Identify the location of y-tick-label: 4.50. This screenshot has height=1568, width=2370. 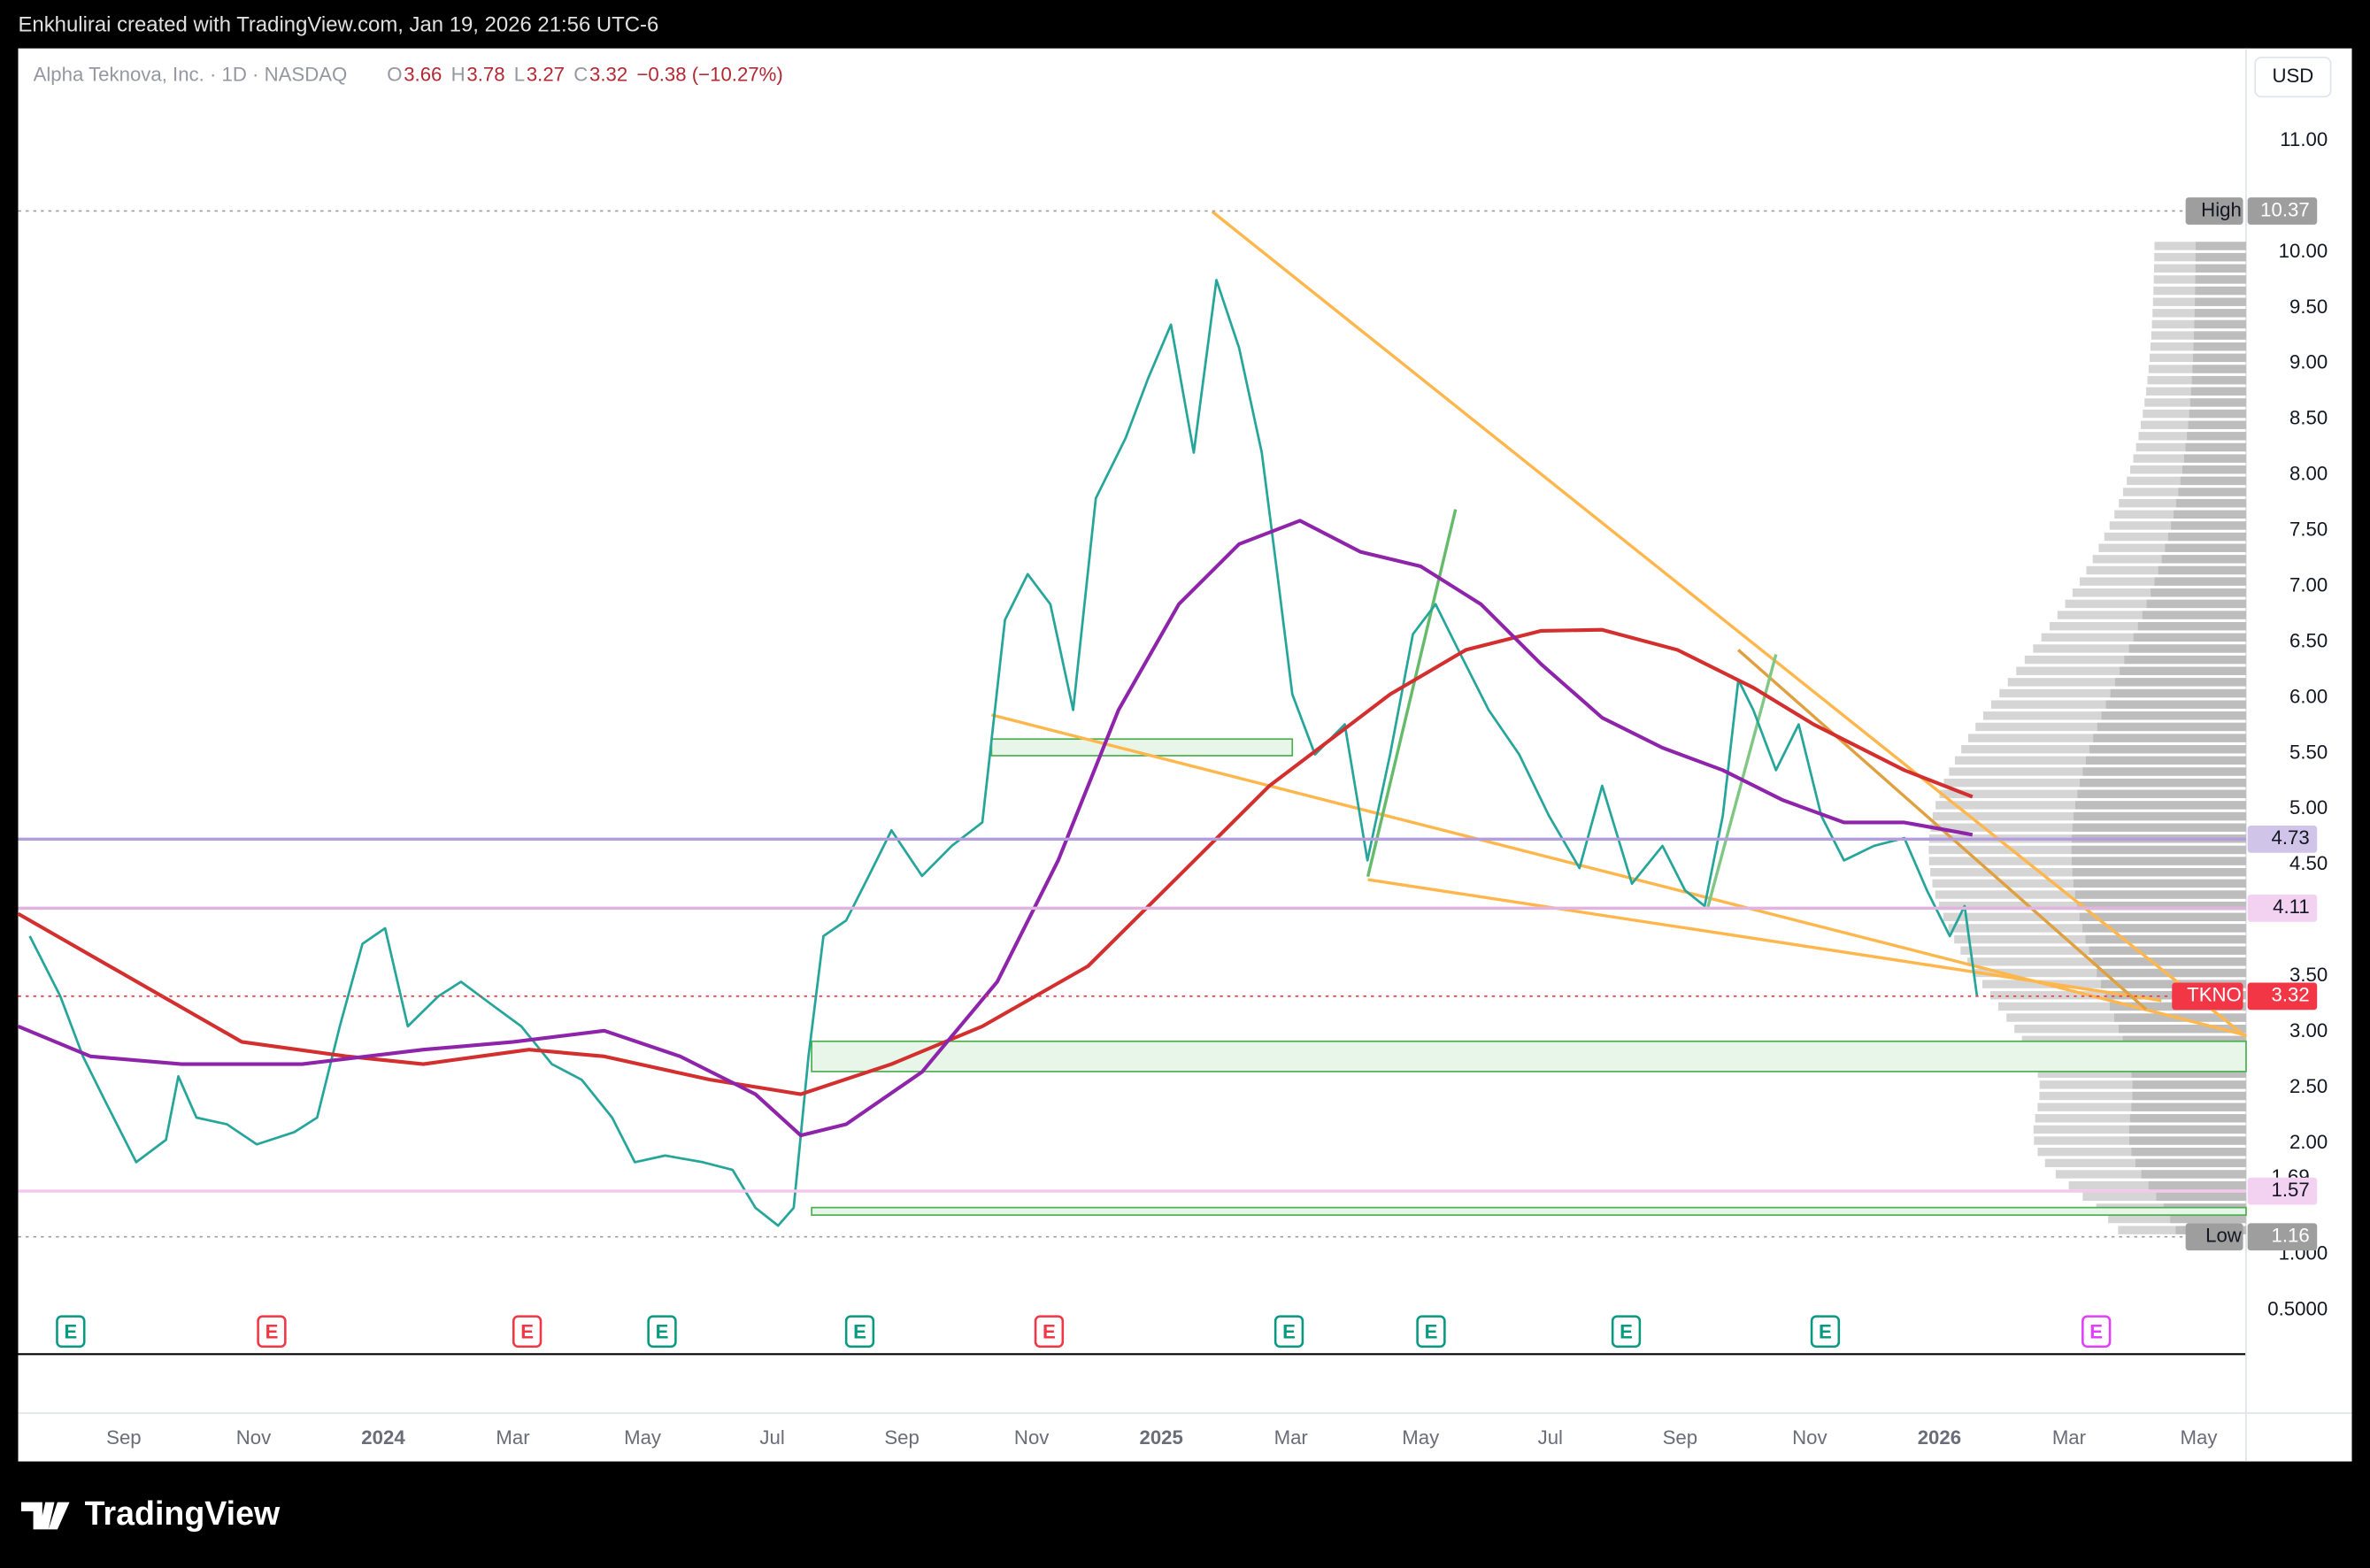
(2309, 863).